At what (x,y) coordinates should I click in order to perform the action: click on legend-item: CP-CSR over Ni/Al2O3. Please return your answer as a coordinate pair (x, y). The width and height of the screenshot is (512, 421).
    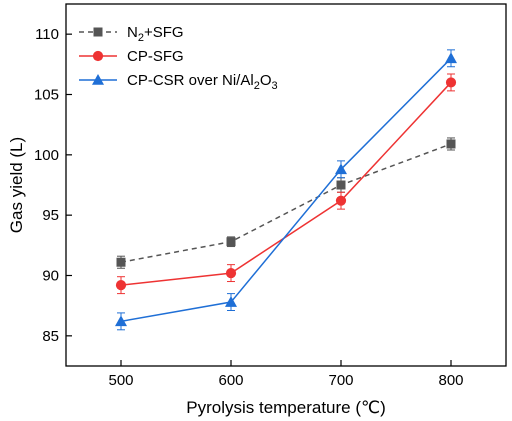
    Looking at the image, I should click on (178, 82).